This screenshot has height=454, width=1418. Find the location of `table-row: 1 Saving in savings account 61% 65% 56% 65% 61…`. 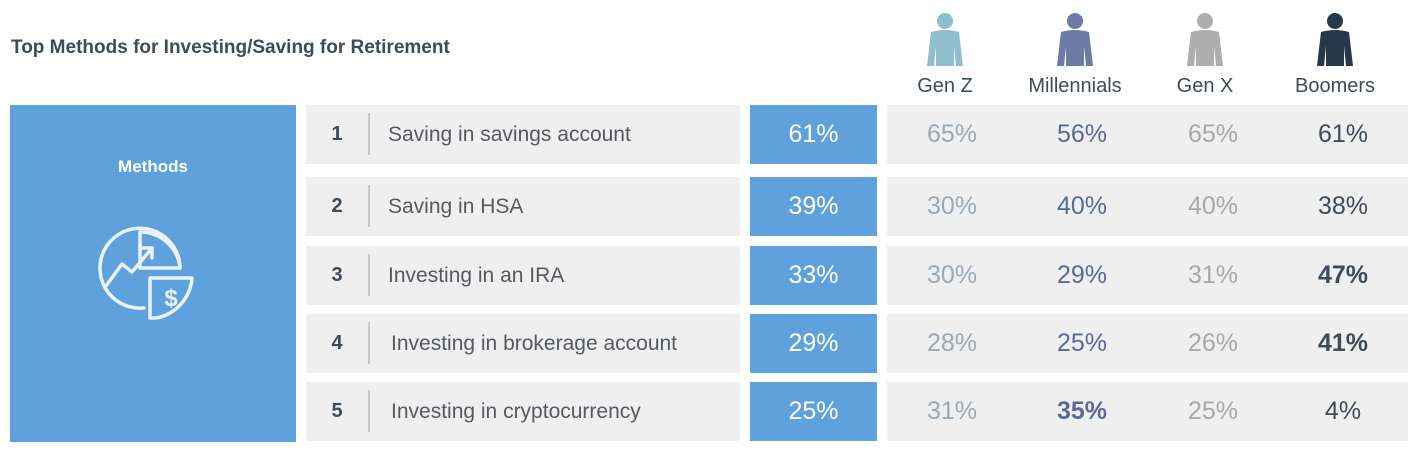

table-row: 1 Saving in savings account 61% 65% 56% 65% 61… is located at coordinates (709, 134).